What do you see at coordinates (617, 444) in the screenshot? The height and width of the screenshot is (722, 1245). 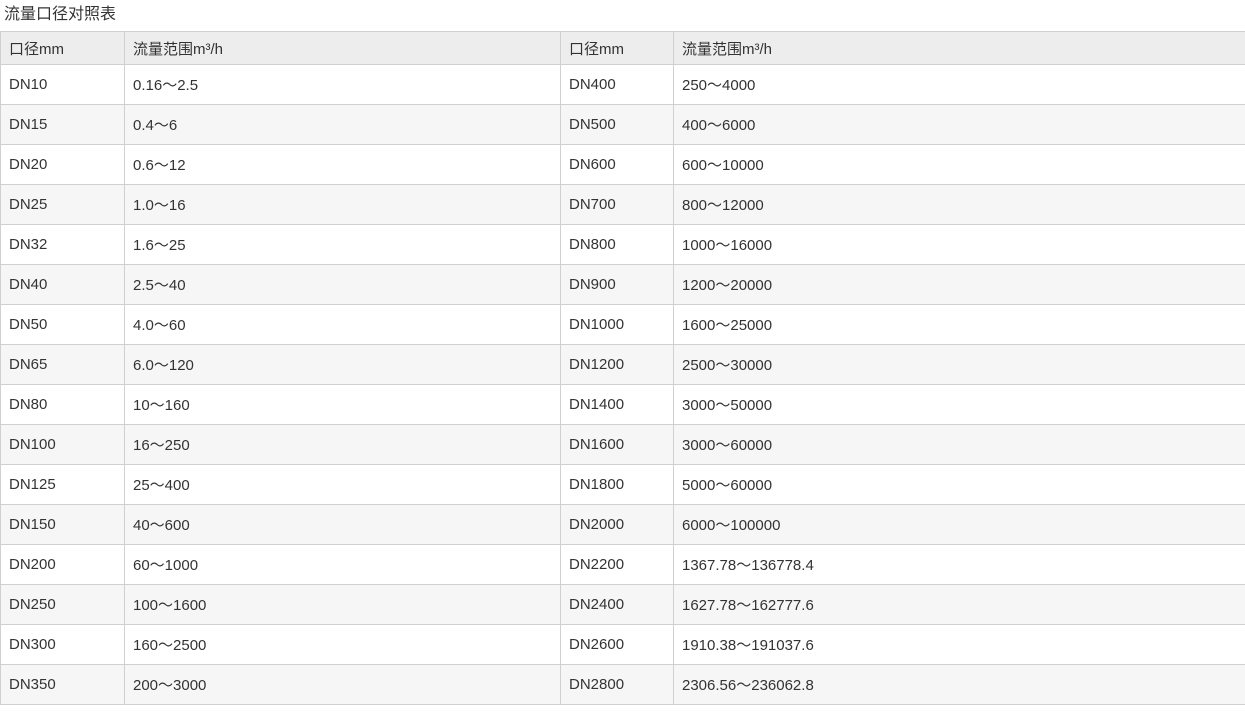 I see `cell-diameter-right: DN1600` at bounding box center [617, 444].